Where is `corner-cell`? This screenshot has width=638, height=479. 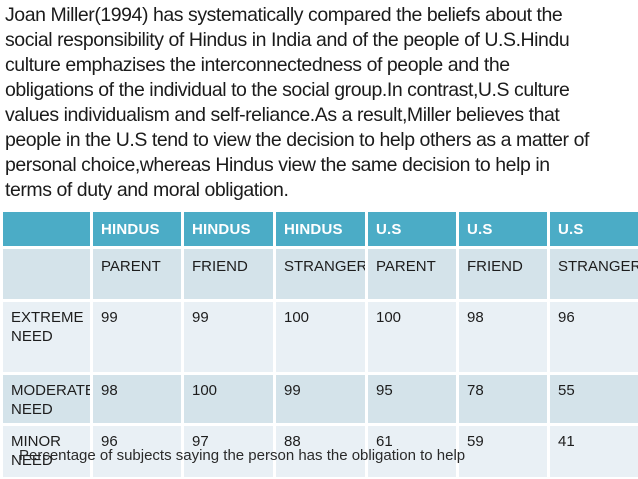 corner-cell is located at coordinates (46, 229).